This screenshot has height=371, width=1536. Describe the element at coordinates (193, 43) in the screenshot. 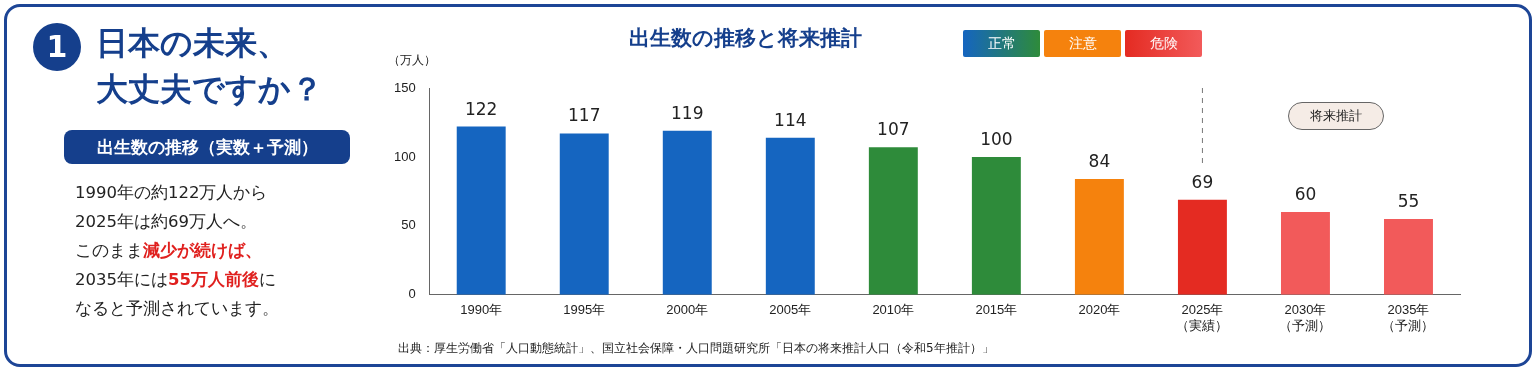

I see `text: 日本の未来、` at that location.